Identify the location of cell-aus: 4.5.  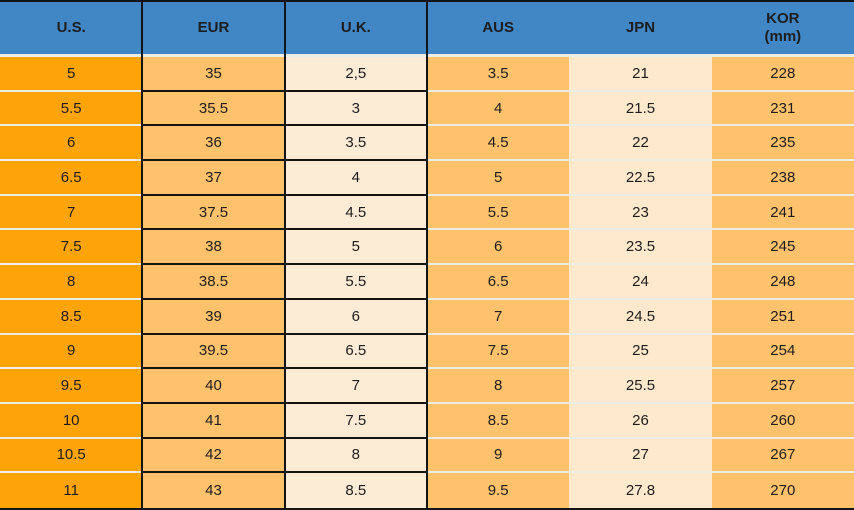
(498, 144).